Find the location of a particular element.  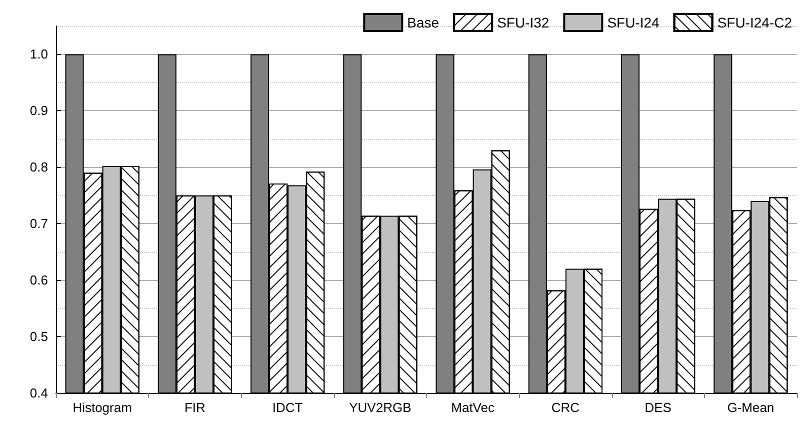

y-tick-label: 0.6 is located at coordinates (39, 280).